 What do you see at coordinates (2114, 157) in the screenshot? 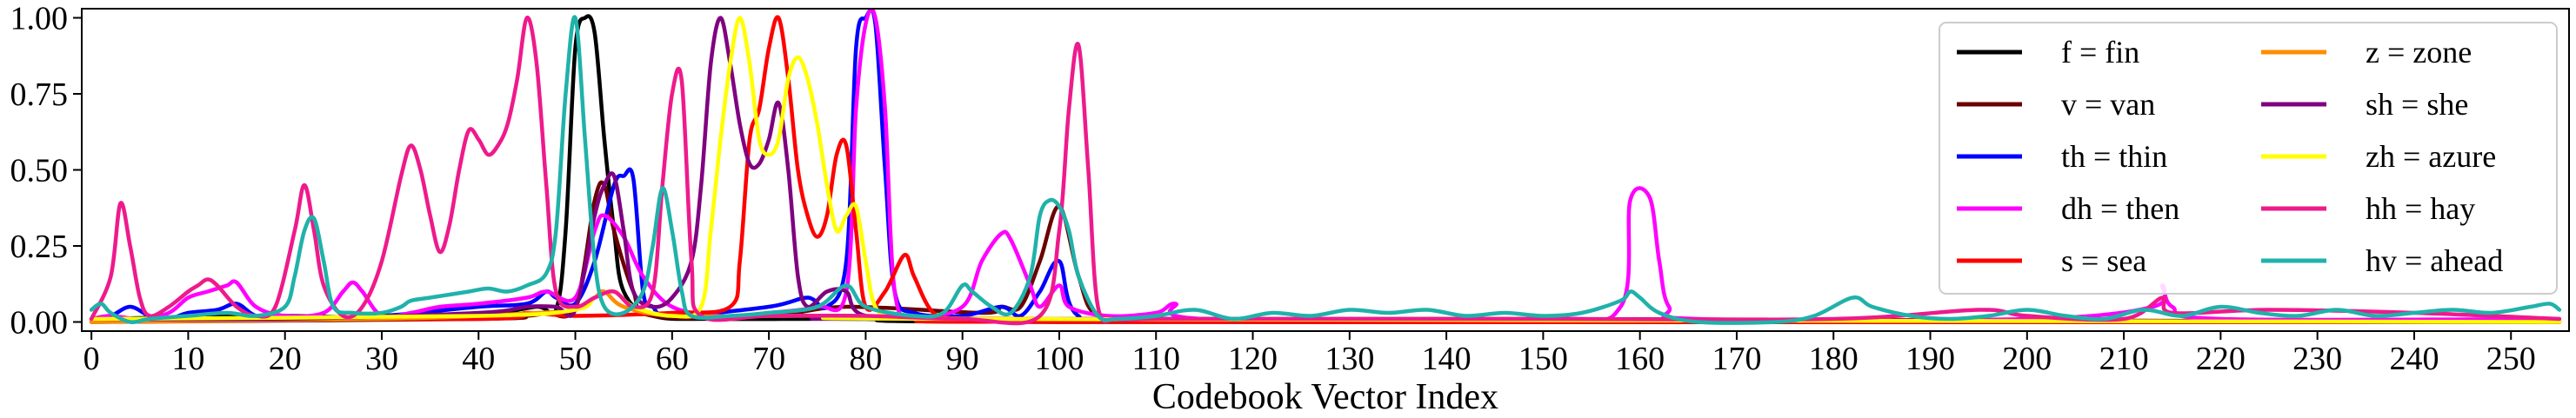
I see `legend-label: th = thin` at bounding box center [2114, 157].